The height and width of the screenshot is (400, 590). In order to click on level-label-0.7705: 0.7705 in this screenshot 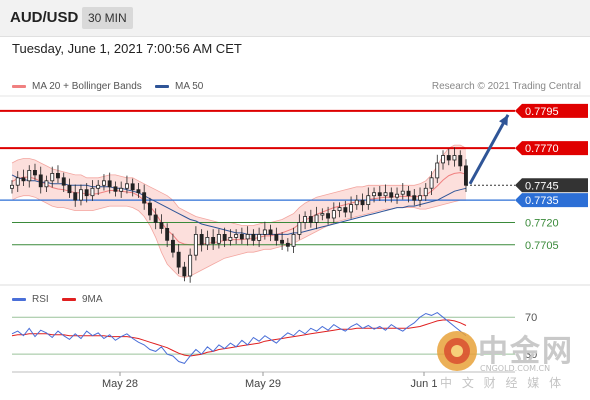, I will do `click(542, 246)`.